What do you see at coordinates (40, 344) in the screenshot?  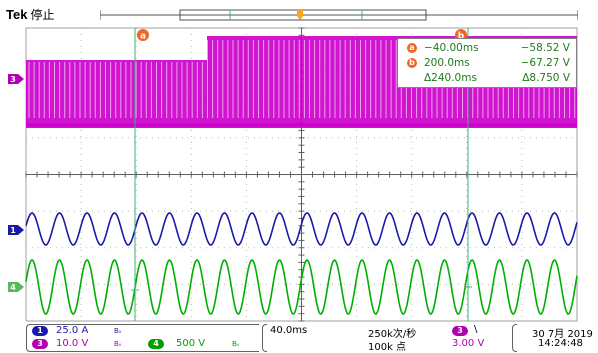 I see `channel-3-badge: 3` at bounding box center [40, 344].